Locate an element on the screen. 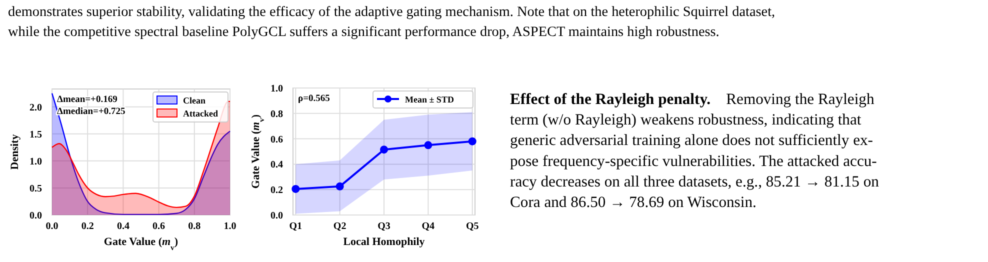  y-tick-label: 2.0 is located at coordinates (36, 108).